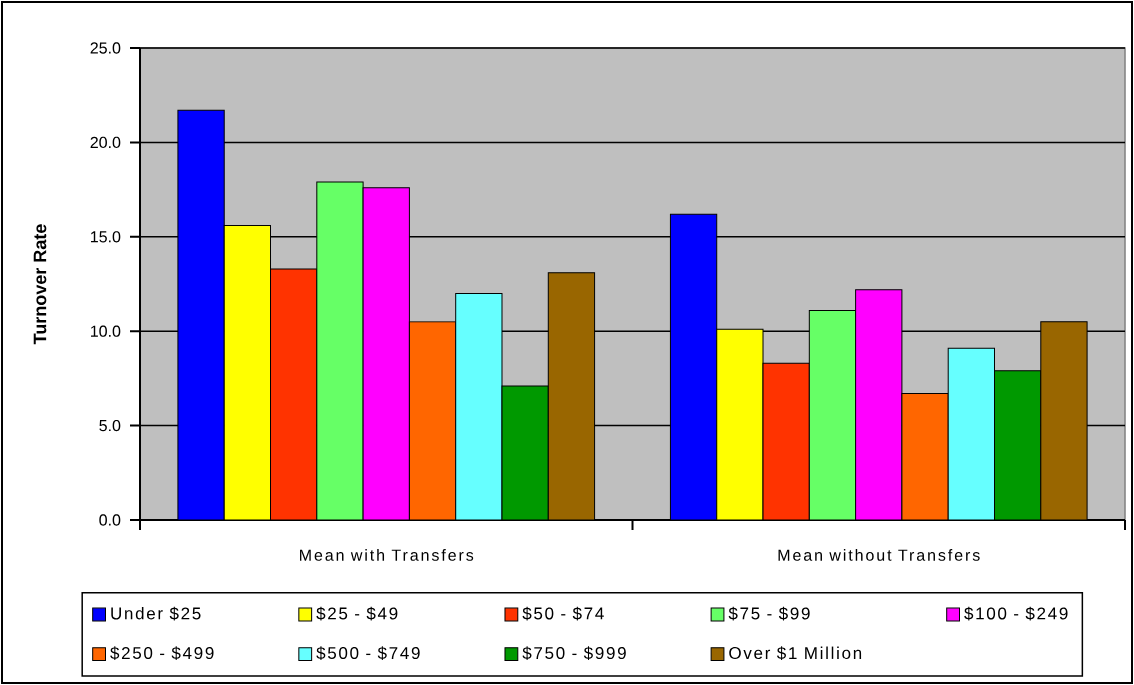  What do you see at coordinates (156, 613) in the screenshot?
I see `legend-label: Under $25` at bounding box center [156, 613].